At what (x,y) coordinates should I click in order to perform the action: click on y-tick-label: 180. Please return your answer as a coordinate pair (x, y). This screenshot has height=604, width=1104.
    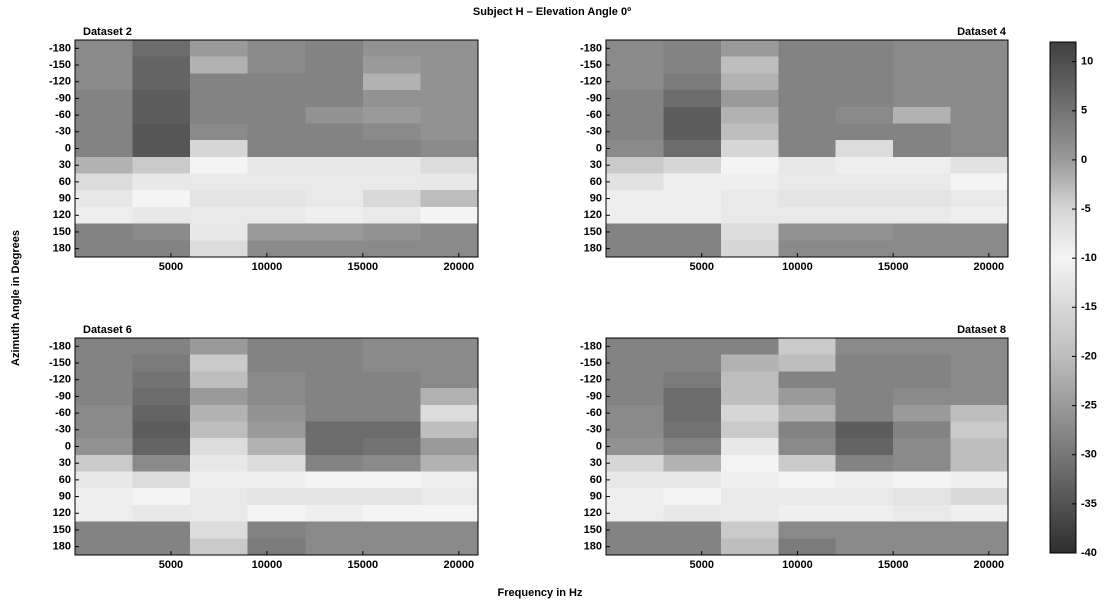
    Looking at the image, I should click on (593, 547).